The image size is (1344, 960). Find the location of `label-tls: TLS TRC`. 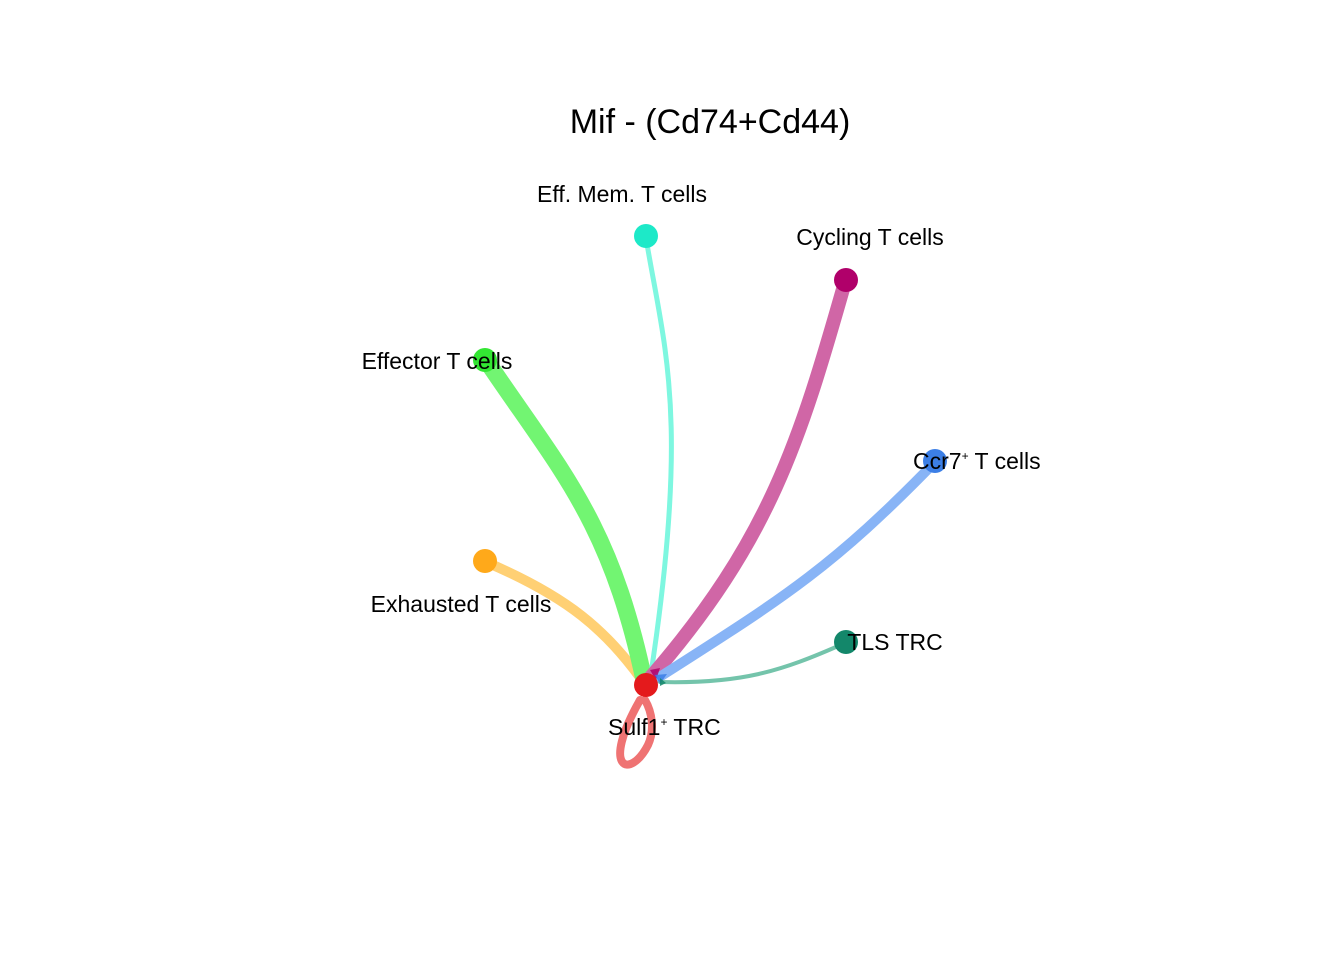

label-tls: TLS TRC is located at coordinates (894, 642).